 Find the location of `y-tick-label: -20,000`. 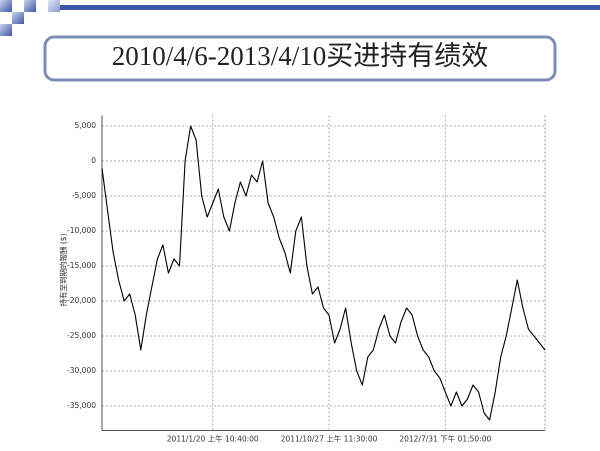

y-tick-label: -20,000 is located at coordinates (81, 300).